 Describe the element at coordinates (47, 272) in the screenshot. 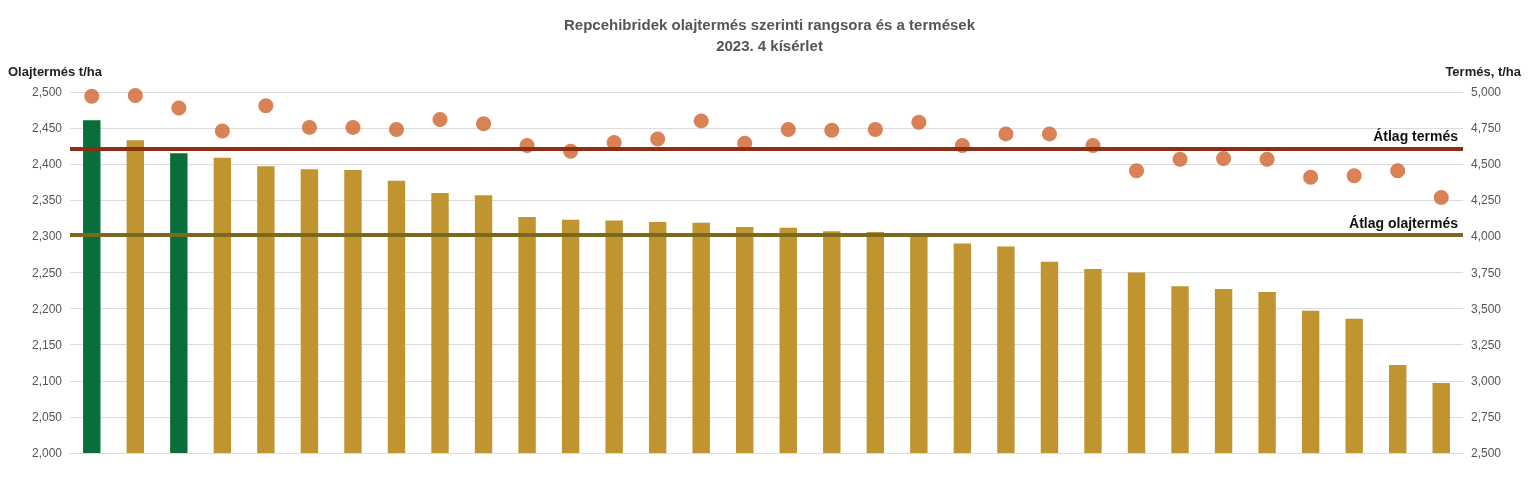

I see `y-tick-label: 2,250` at that location.